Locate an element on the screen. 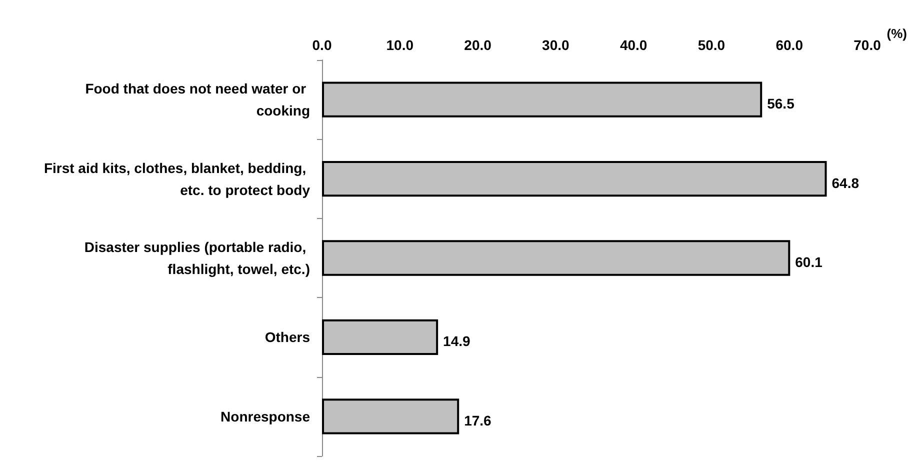  y-tick-label: First aid kits, clothes, blanket, bedding, etc. to protect body is located at coordinates (177, 179).